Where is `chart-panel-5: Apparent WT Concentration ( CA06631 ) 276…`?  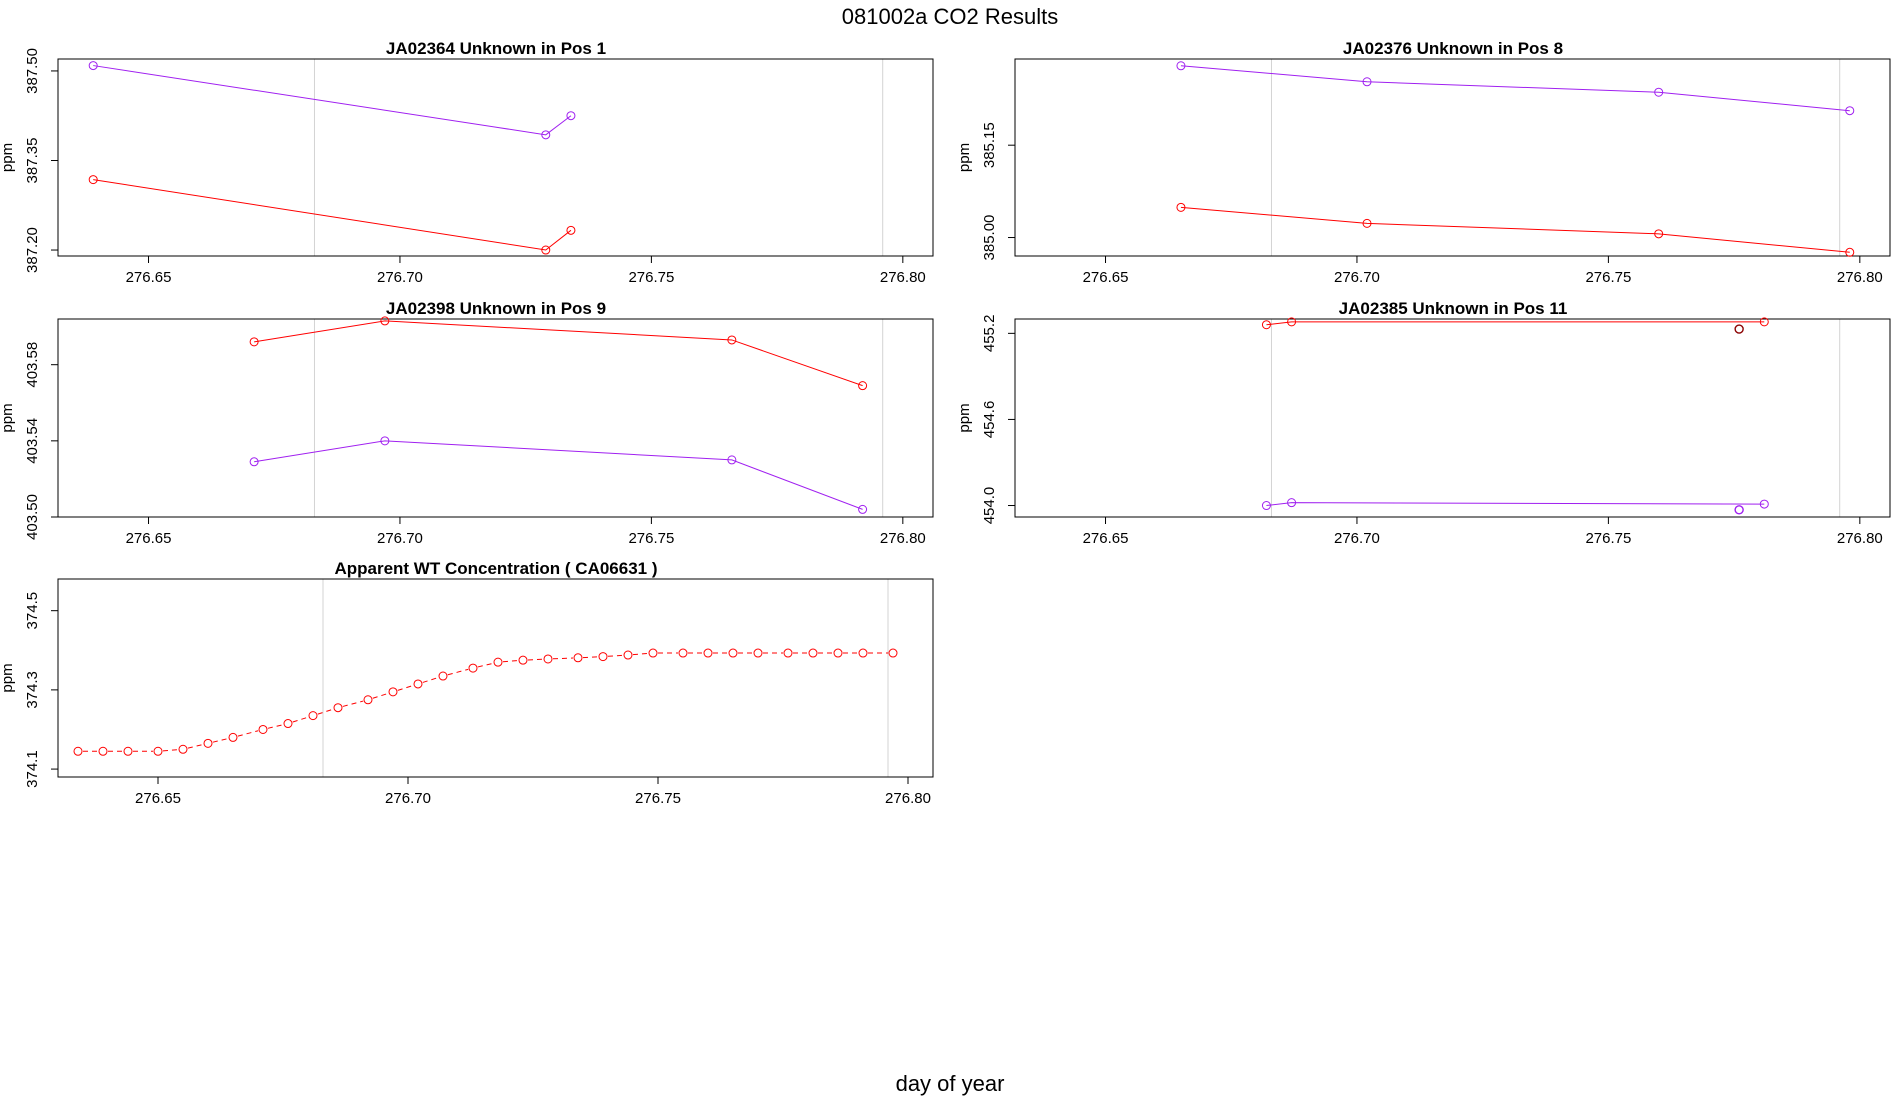
chart-panel-5: Apparent WT Concentration ( CA06631 ) 276… is located at coordinates (467, 683).